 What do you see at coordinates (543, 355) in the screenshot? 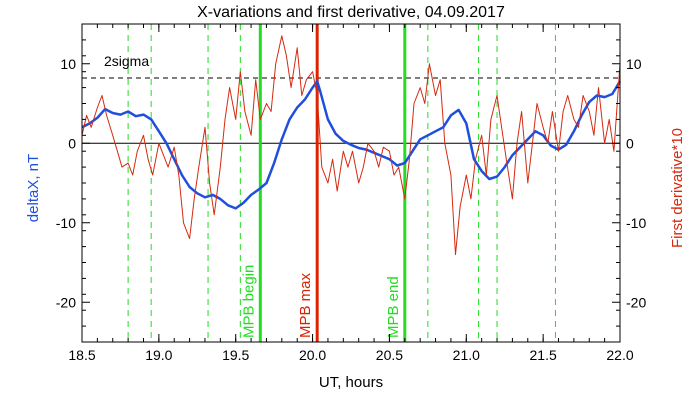
I see `x-tick-label-6: 21.5` at bounding box center [543, 355].